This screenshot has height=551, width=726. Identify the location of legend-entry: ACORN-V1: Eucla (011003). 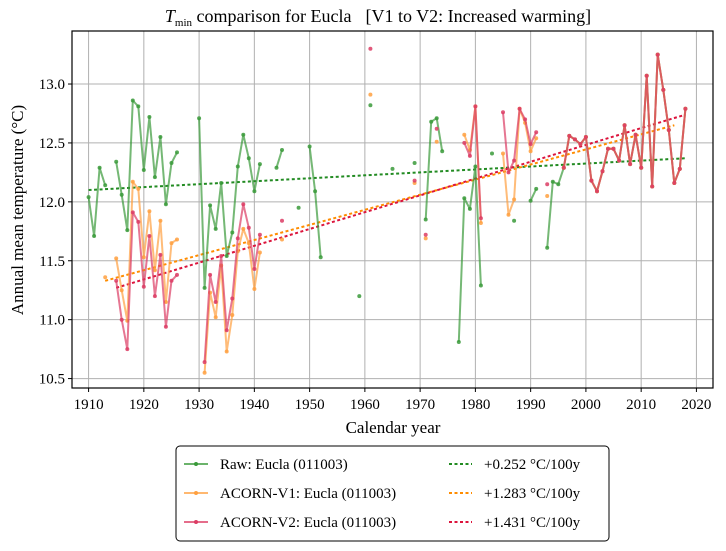
(290, 494).